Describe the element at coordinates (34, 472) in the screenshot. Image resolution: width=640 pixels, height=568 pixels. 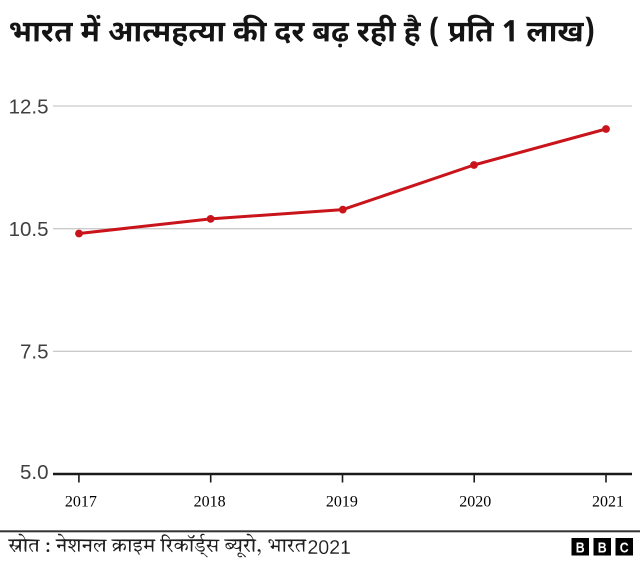
I see `svg-text: 5.0` at that location.